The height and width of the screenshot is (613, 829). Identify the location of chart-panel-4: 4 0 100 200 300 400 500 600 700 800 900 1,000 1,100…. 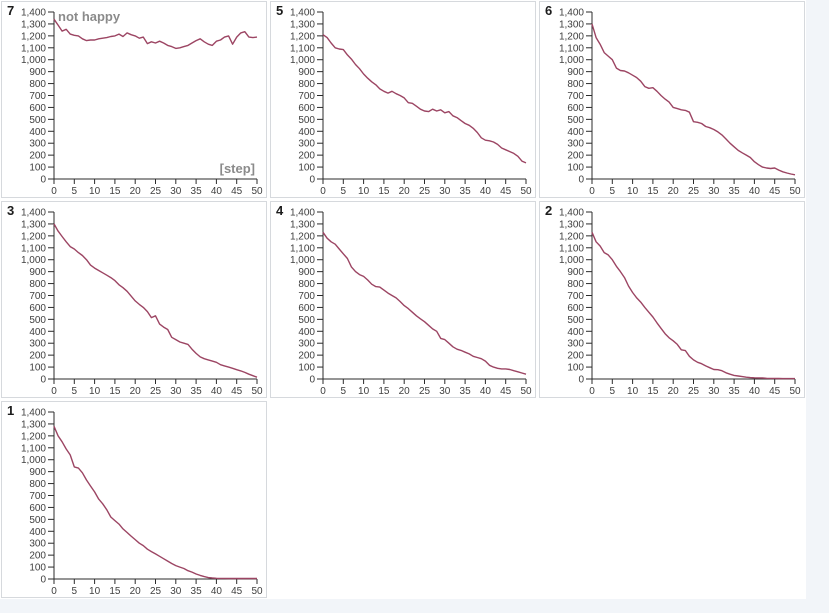
(403, 299).